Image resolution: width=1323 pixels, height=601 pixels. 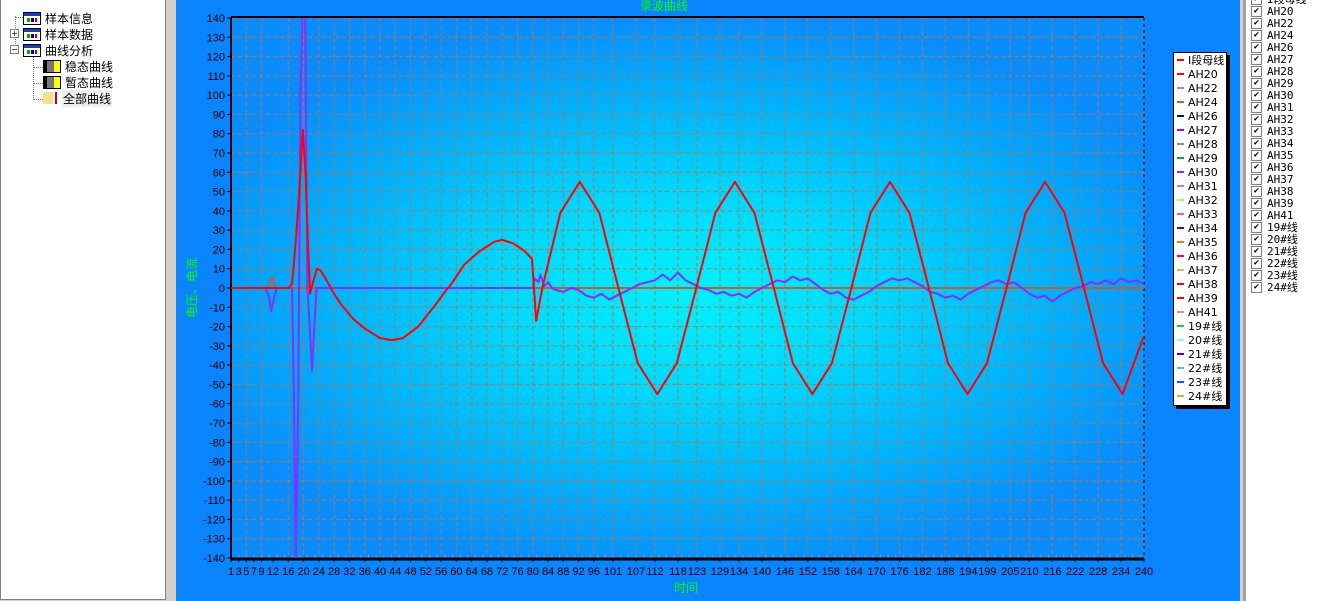 What do you see at coordinates (410, 572) in the screenshot?
I see `x-tick-label: 48` at bounding box center [410, 572].